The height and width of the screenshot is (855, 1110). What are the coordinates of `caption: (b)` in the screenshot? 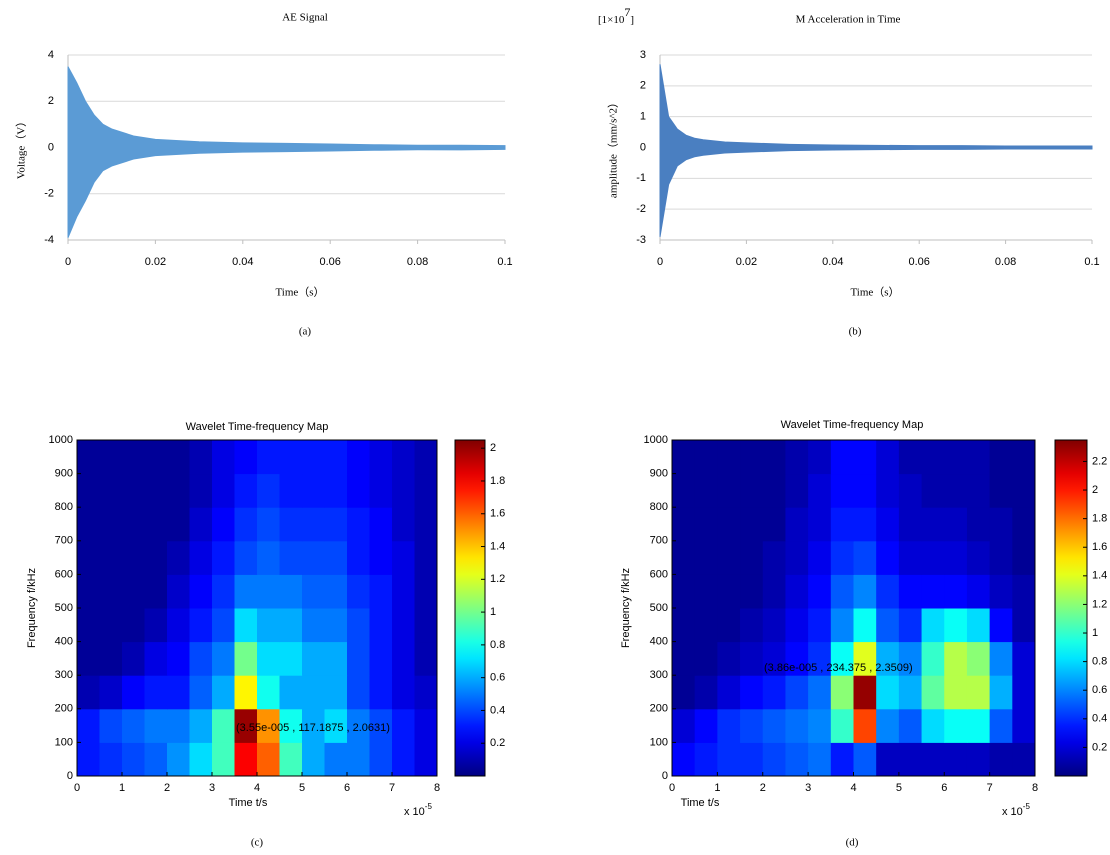 It's located at (855, 332).